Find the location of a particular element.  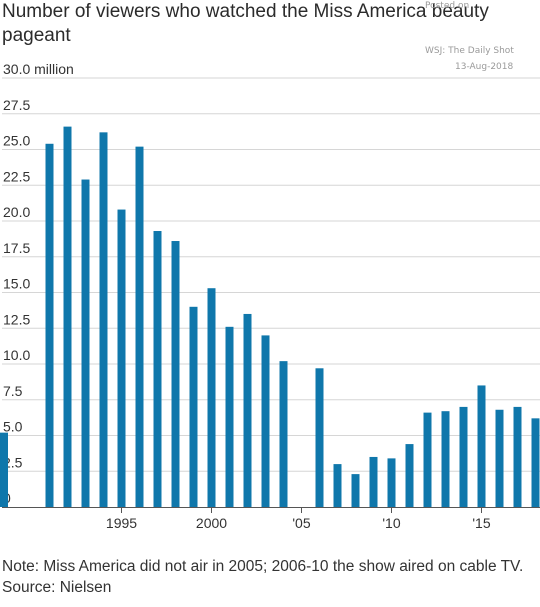

bar-2015 is located at coordinates (481, 446).